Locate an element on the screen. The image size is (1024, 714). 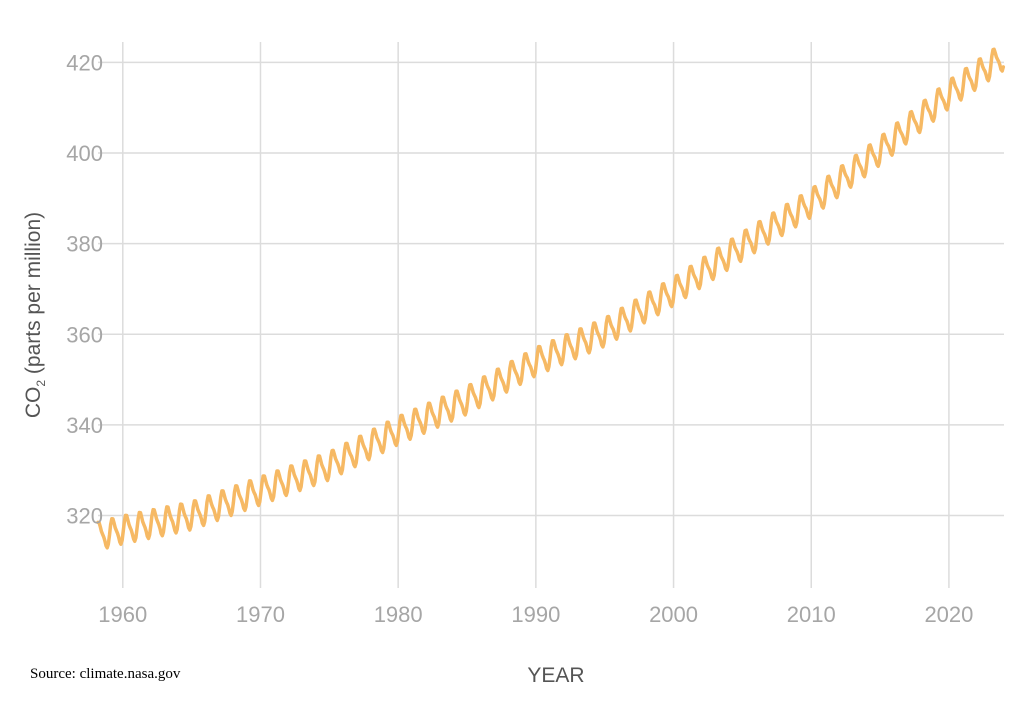
y-axis-title-main: CO is located at coordinates (33, 403).